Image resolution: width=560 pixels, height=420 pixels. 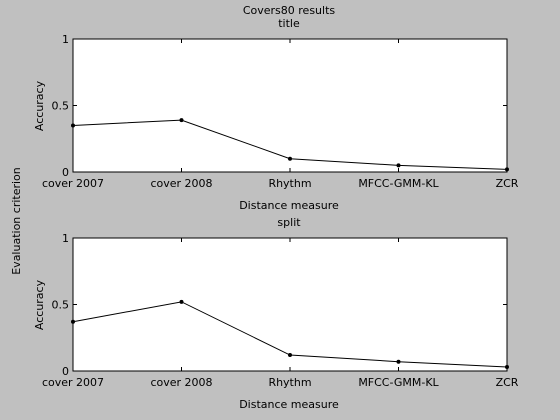 What do you see at coordinates (289, 10) in the screenshot?
I see `figure-title: Covers80 results` at bounding box center [289, 10].